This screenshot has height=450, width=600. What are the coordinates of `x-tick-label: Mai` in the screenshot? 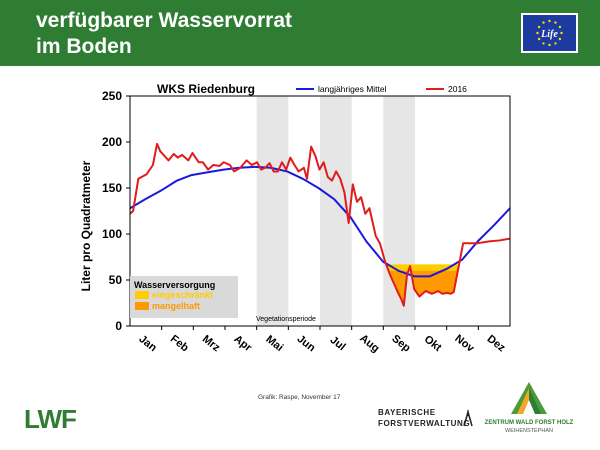 It's located at (274, 343).